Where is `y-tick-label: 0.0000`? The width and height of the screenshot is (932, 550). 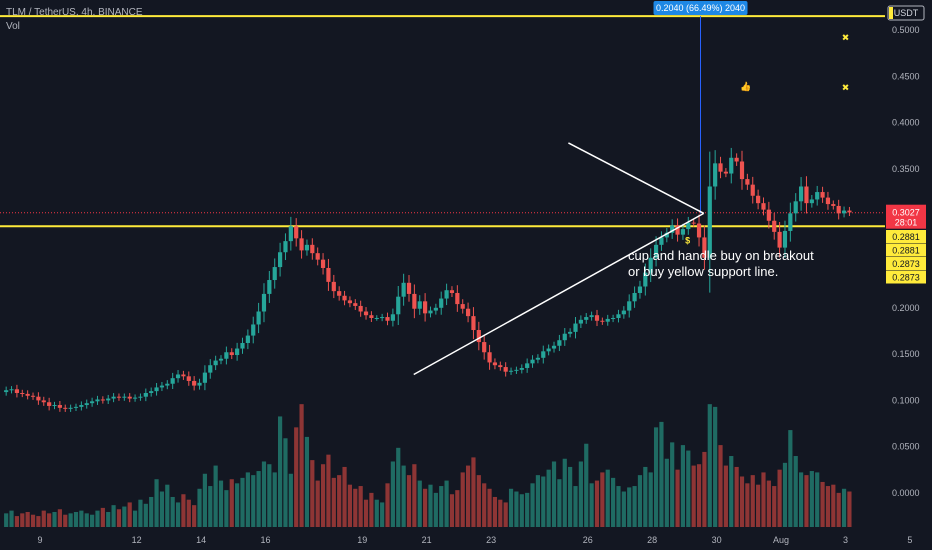 y-tick-label: 0.0000 is located at coordinates (906, 493).